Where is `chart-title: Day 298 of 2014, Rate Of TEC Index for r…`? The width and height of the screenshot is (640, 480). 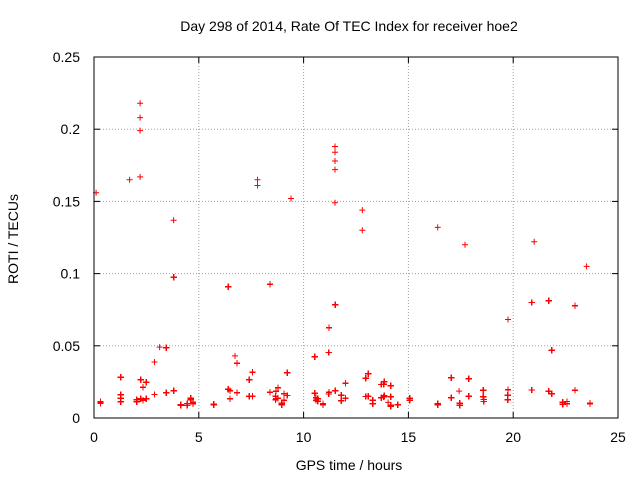
chart-title: Day 298 of 2014, Rate Of TEC Index for r… is located at coordinates (349, 26).